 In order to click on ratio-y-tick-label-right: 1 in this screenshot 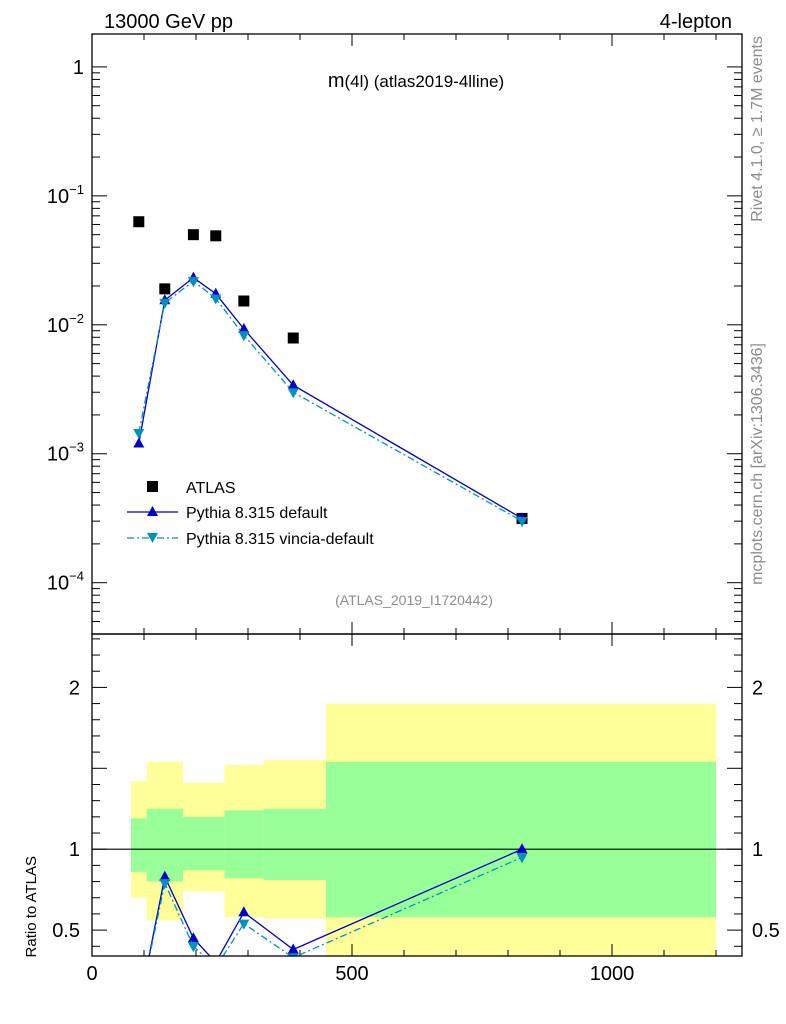, I will do `click(757, 850)`.